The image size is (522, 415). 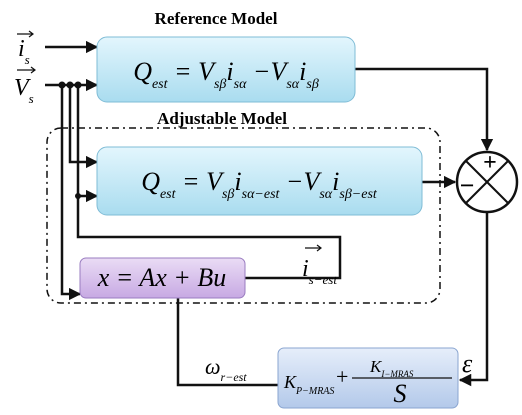 What do you see at coordinates (323, 279) in the screenshot?
I see `subscript: s−est` at bounding box center [323, 279].